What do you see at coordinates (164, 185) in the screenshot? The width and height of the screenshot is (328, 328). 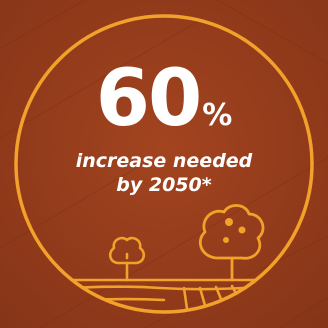 I see `stat-caption-line-2: by 2050*` at bounding box center [164, 185].